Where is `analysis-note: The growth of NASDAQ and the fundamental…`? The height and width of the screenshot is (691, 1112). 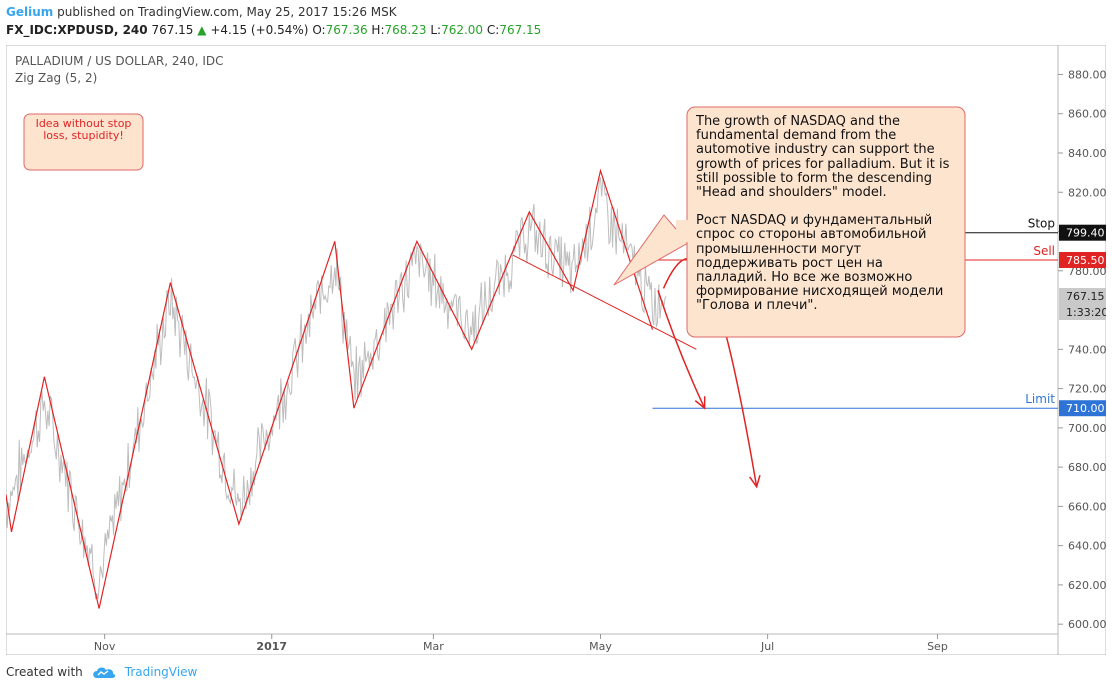 analysis-note: The growth of NASDAQ and the fundamental… is located at coordinates (789, 222).